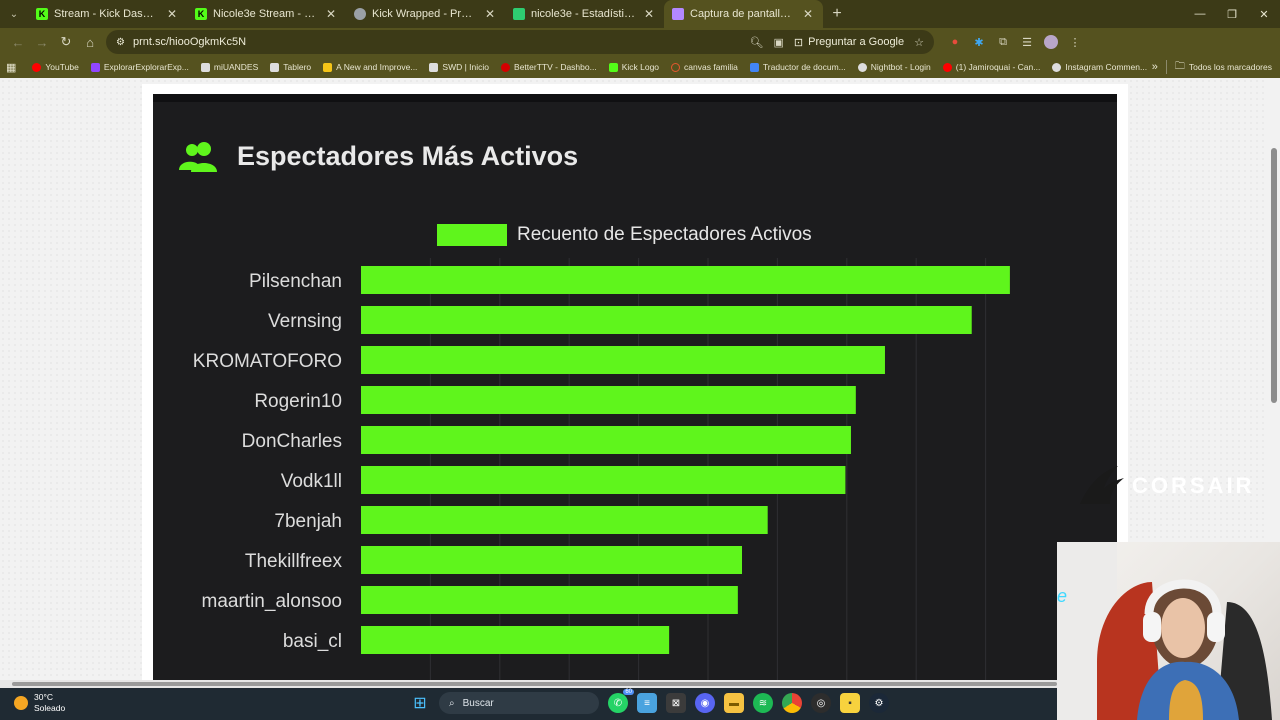  What do you see at coordinates (821, 703) in the screenshot?
I see `obs-icon: ◎` at bounding box center [821, 703].